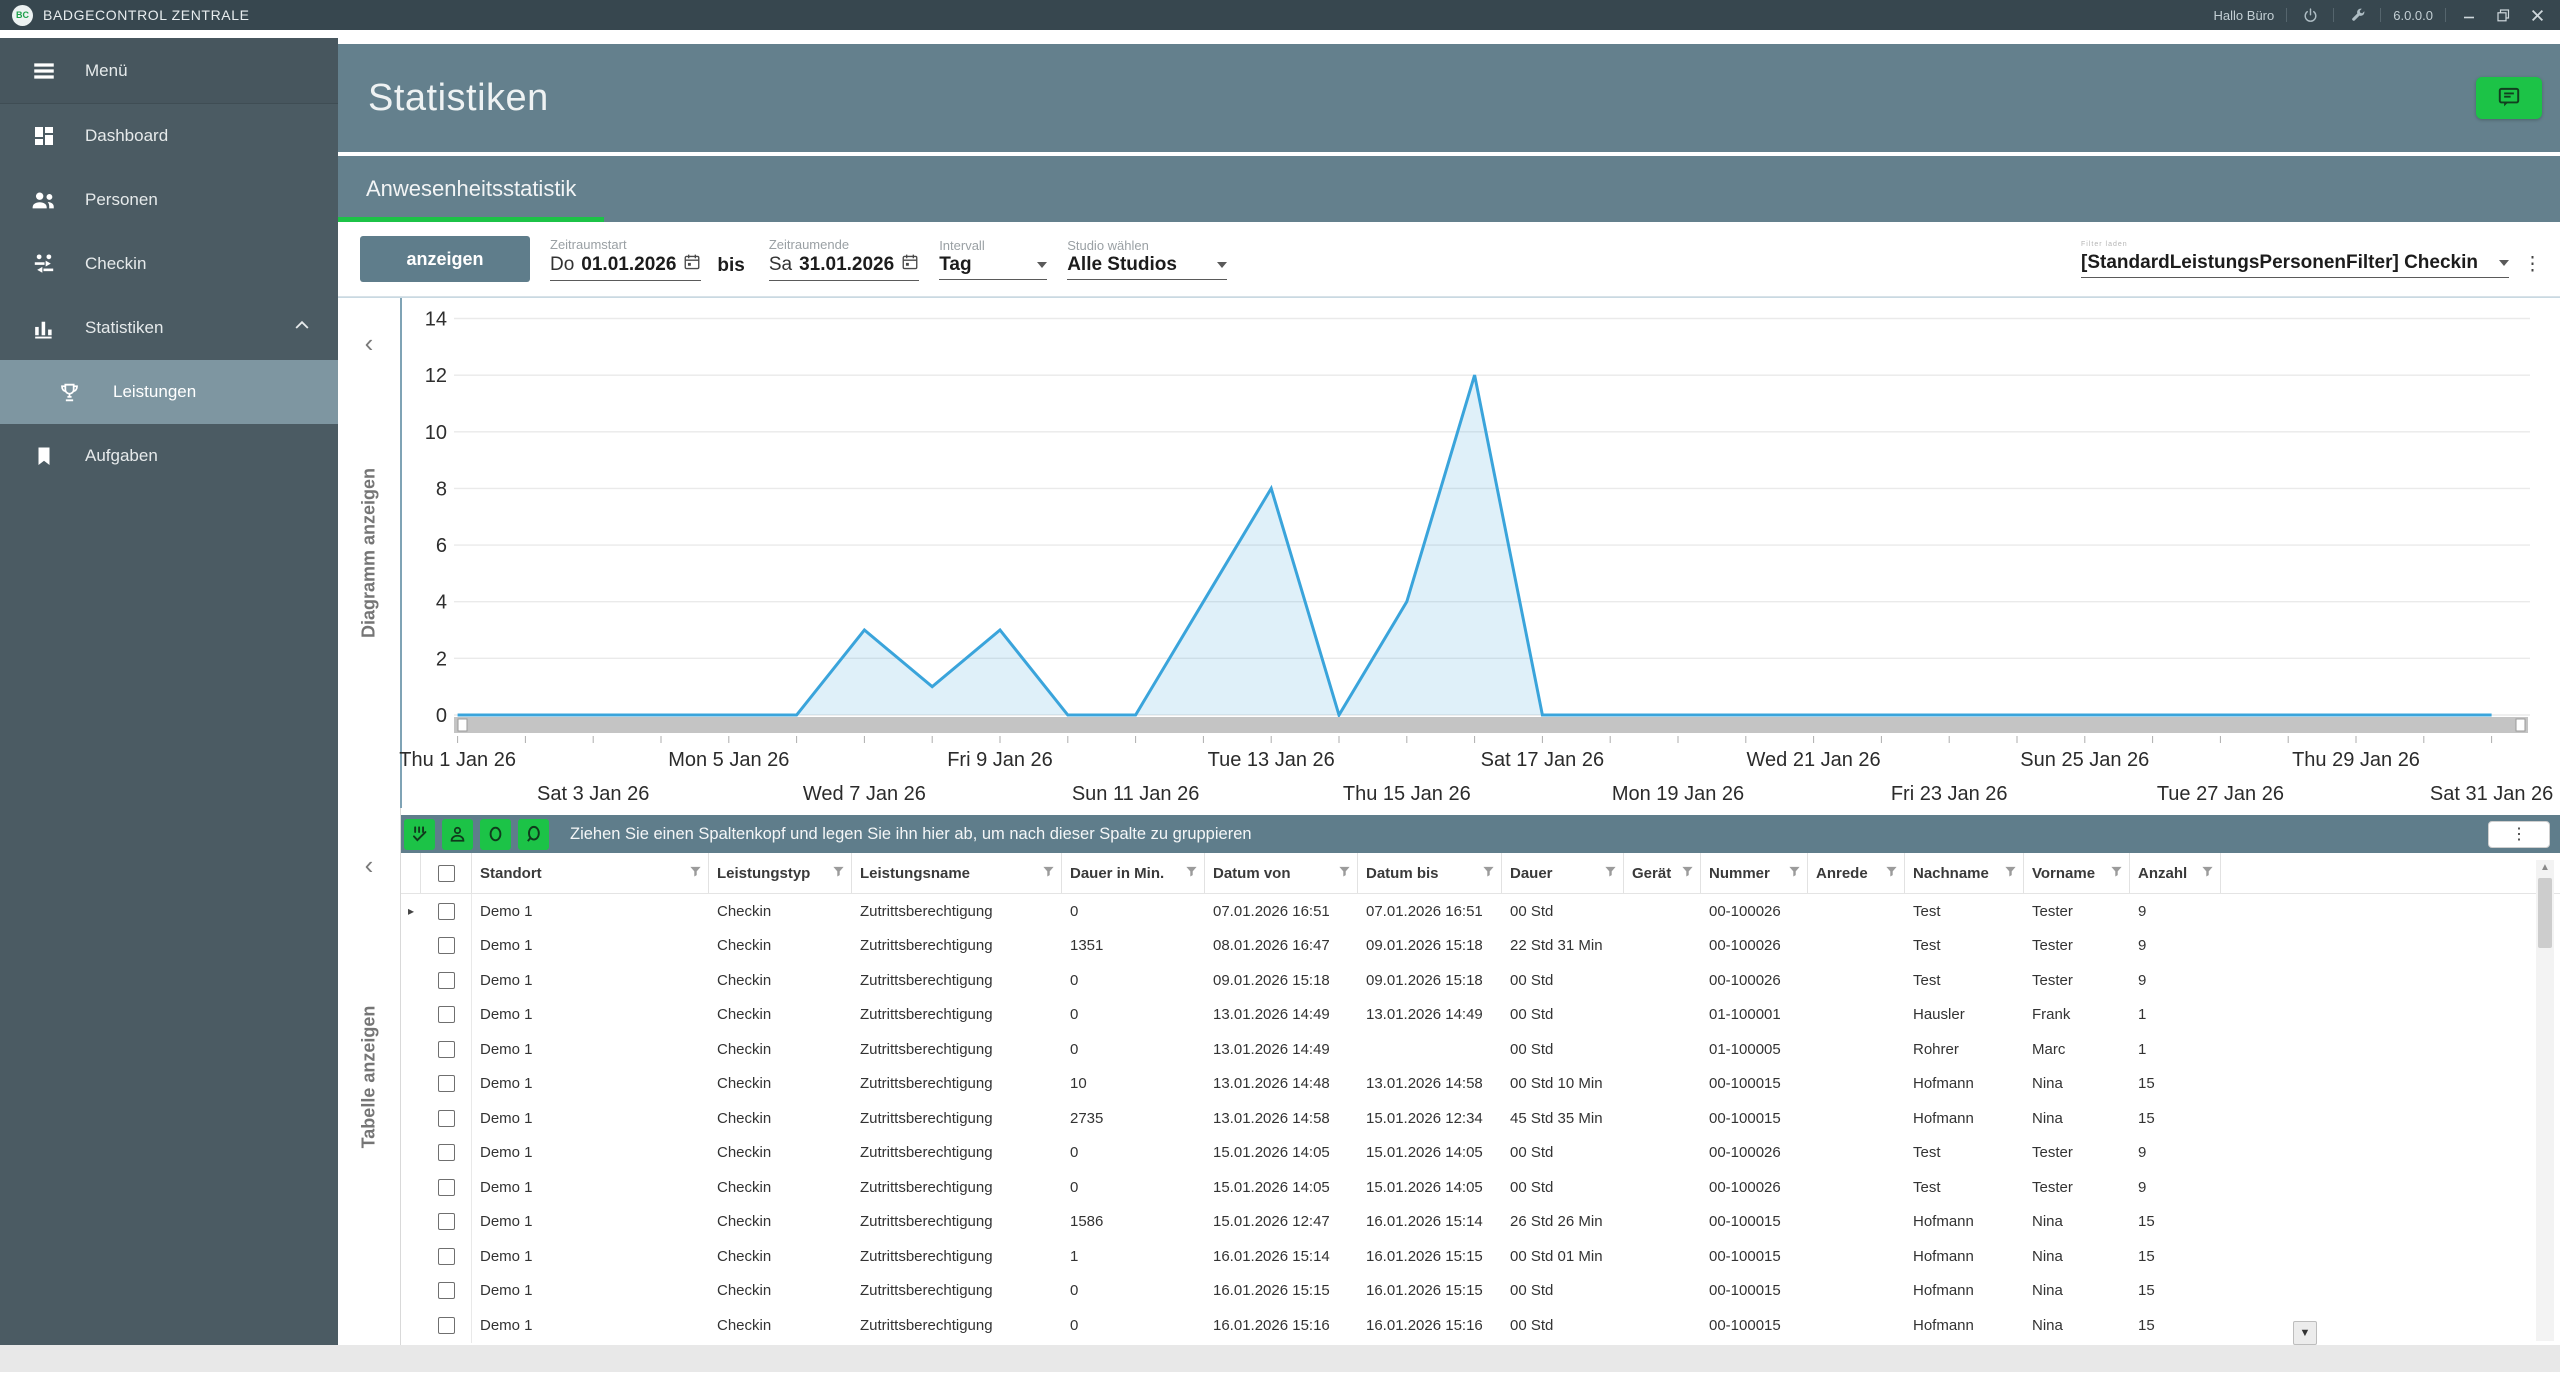 This screenshot has width=2560, height=1392. What do you see at coordinates (533, 834) in the screenshot?
I see `person-circle-icon` at bounding box center [533, 834].